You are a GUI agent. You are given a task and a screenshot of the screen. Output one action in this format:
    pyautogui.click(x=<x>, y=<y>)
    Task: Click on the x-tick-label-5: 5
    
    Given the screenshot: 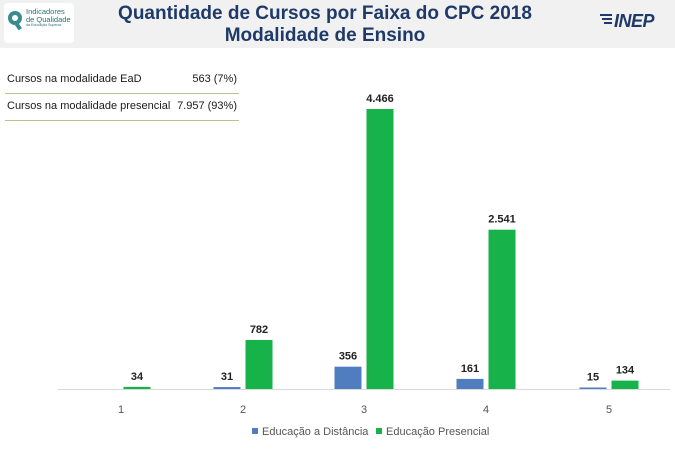 What is the action you would take?
    pyautogui.click(x=609, y=410)
    